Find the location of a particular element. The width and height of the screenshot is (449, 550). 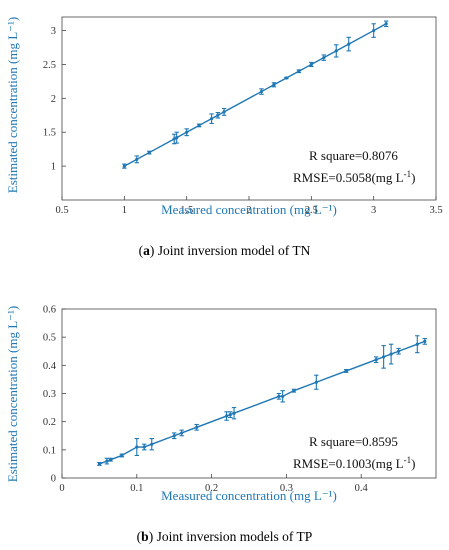

caption-b-letter: b is located at coordinates (145, 536).